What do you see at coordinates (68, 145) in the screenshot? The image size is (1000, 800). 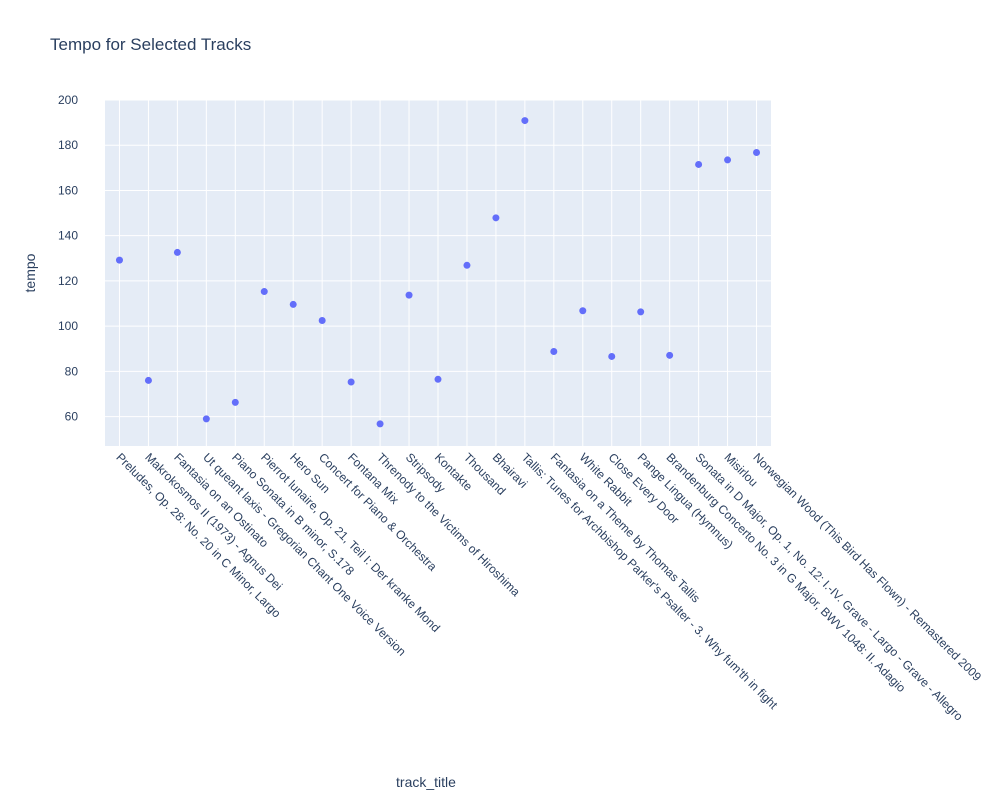 I see `y-tick-label: 180` at bounding box center [68, 145].